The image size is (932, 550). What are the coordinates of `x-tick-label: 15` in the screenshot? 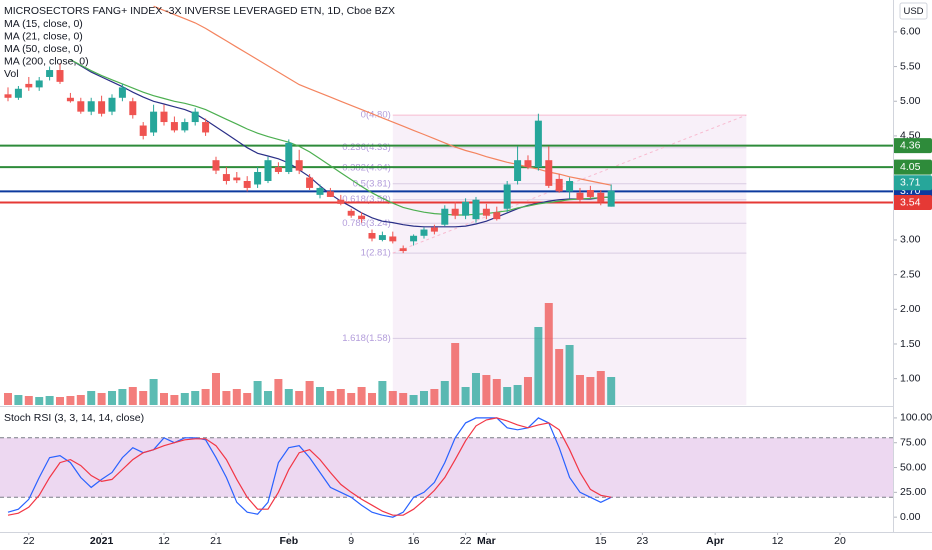 It's located at (601, 541).